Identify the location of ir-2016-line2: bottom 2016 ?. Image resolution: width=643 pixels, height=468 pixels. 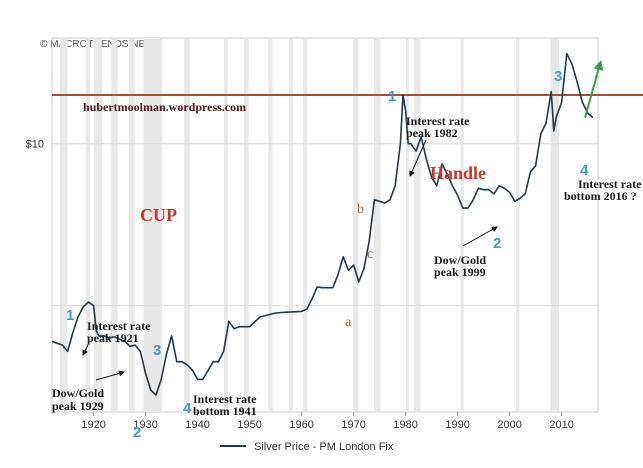
(600, 196).